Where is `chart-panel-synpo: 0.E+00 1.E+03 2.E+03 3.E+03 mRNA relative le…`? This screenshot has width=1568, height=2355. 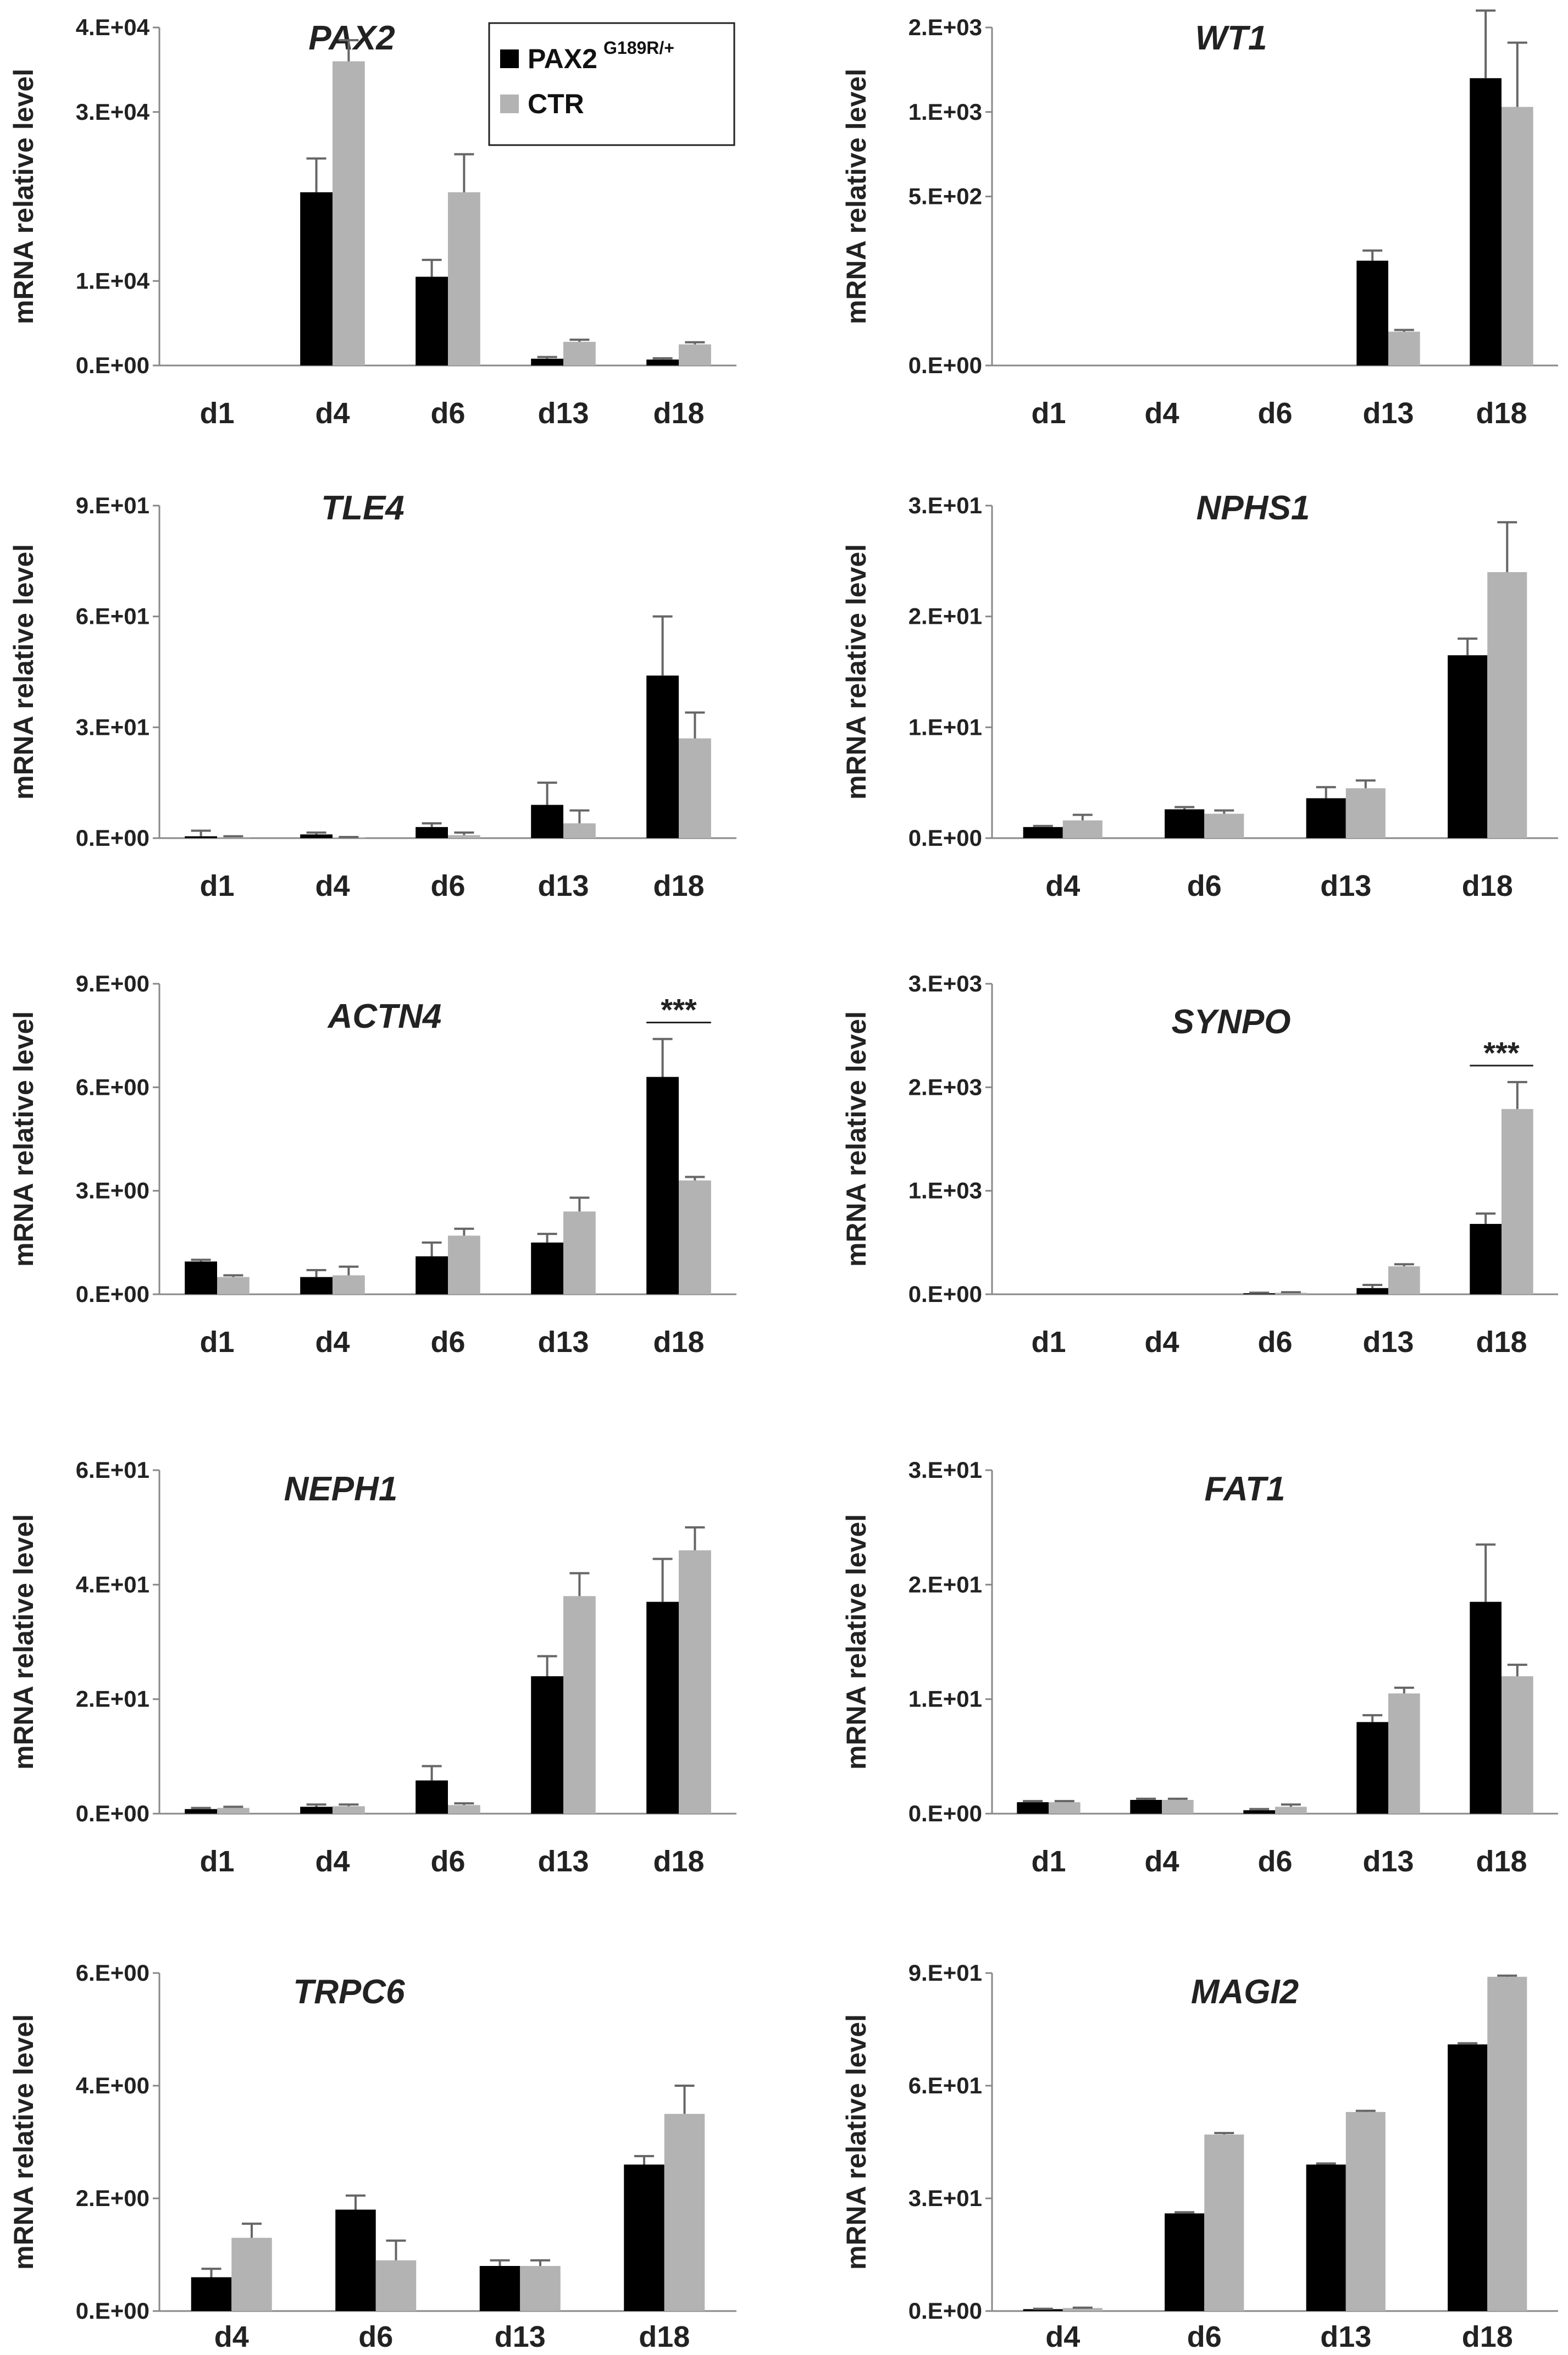
chart-panel-synpo: 0.E+00 1.E+03 2.E+03 3.E+03 mRNA relative le… is located at coordinates (1199, 1165).